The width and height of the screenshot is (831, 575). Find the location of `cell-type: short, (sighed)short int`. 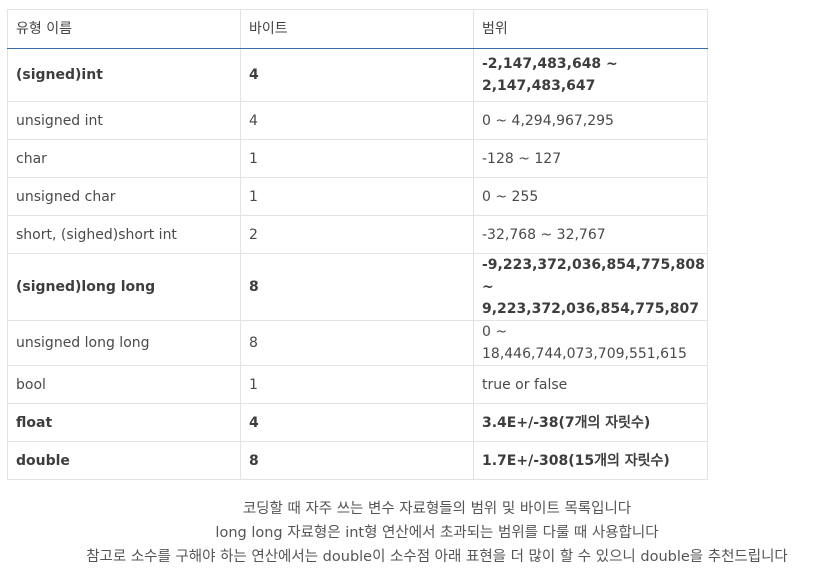

cell-type: short, (sighed)short int is located at coordinates (124, 234).